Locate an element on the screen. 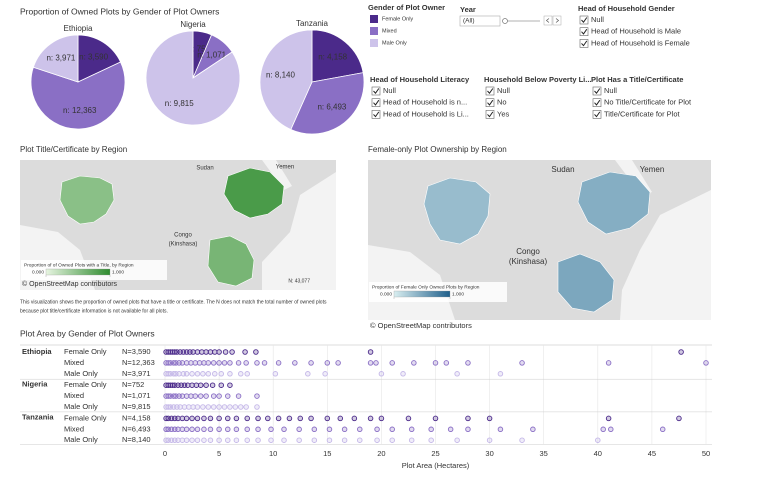  n-label: N=3,971 is located at coordinates (136, 373).